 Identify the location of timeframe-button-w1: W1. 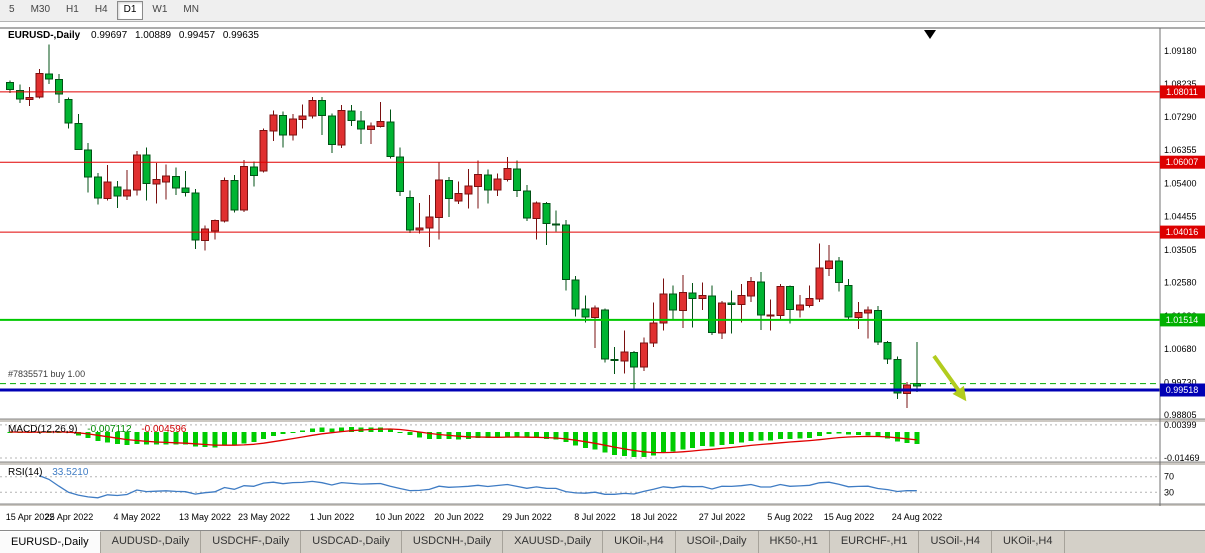
(160, 9).